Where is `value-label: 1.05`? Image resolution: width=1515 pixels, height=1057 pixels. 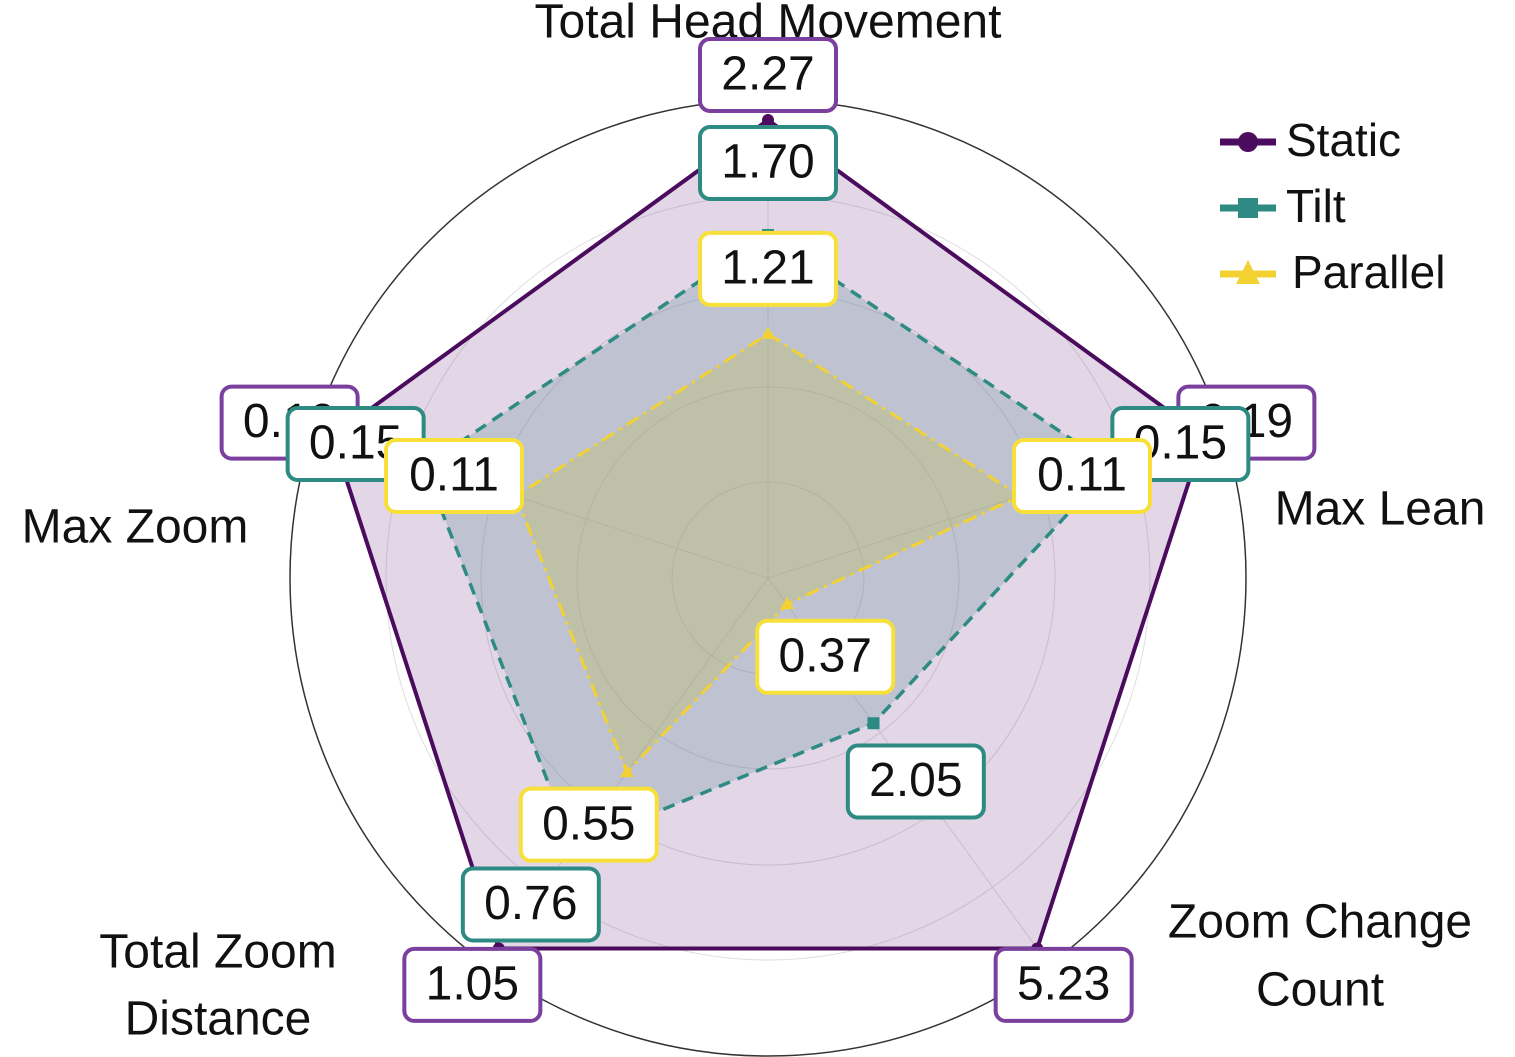 value-label: 1.05 is located at coordinates (472, 984).